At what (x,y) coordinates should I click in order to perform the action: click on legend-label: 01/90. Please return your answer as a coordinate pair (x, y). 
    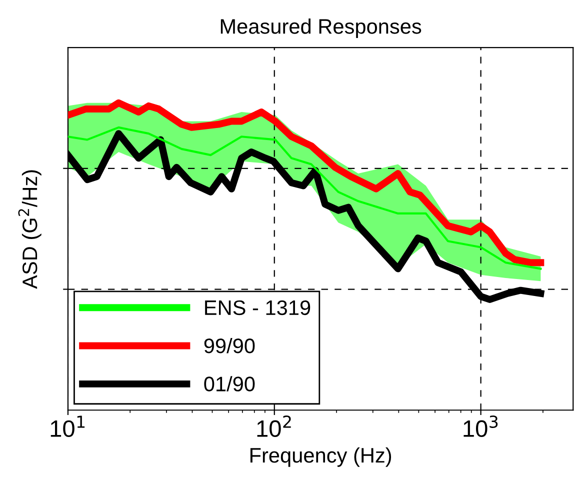
    Looking at the image, I should click on (229, 384).